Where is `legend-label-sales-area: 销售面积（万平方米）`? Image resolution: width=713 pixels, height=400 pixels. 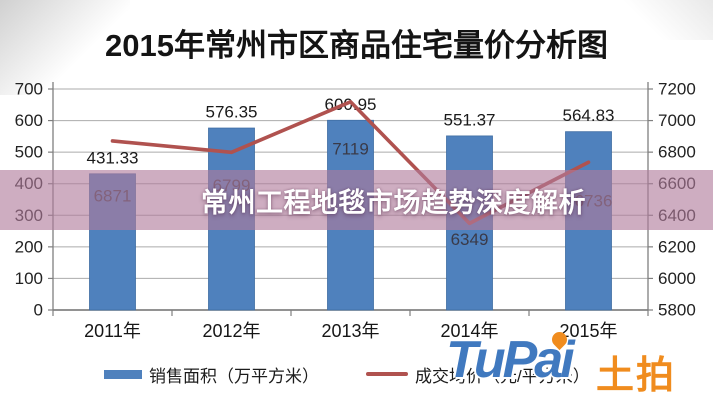 legend-label-sales-area: 销售面积（万平方米） is located at coordinates (234, 376).